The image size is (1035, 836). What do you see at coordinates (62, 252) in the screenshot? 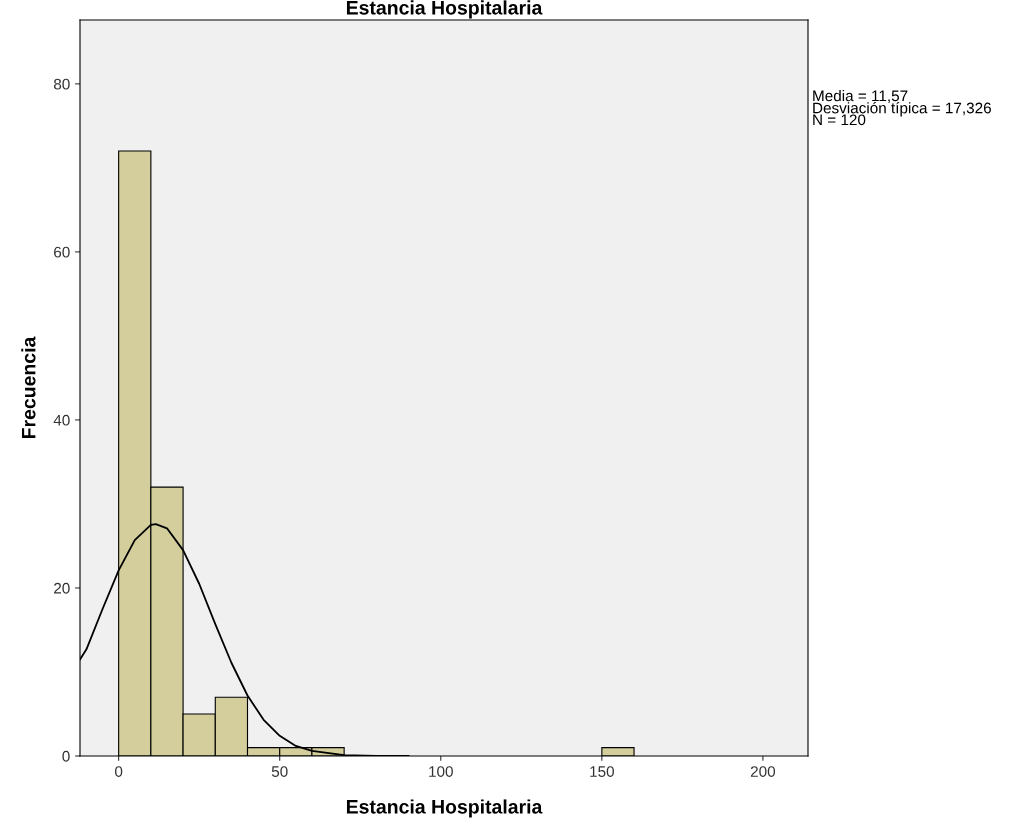
I see `y-tick-label: 60` at bounding box center [62, 252].